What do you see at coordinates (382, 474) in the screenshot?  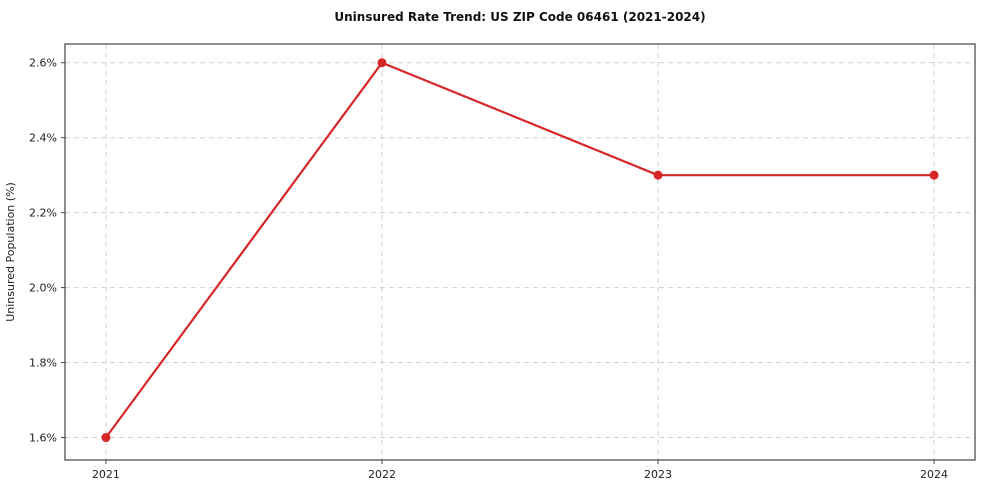 I see `x-tick-label: 2022` at bounding box center [382, 474].